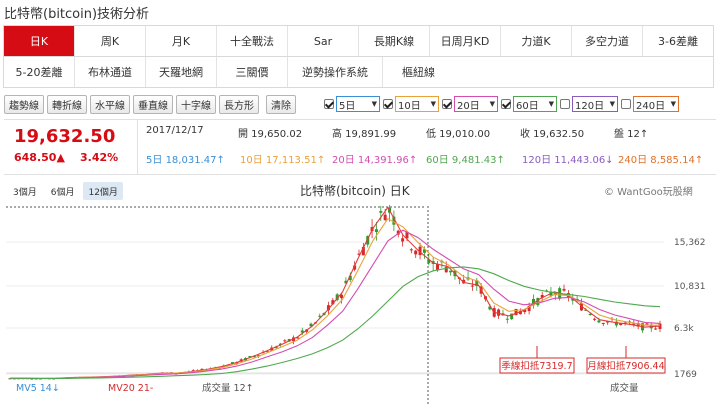  I want to click on ma-20-select: 20日 ▼, so click(476, 104).